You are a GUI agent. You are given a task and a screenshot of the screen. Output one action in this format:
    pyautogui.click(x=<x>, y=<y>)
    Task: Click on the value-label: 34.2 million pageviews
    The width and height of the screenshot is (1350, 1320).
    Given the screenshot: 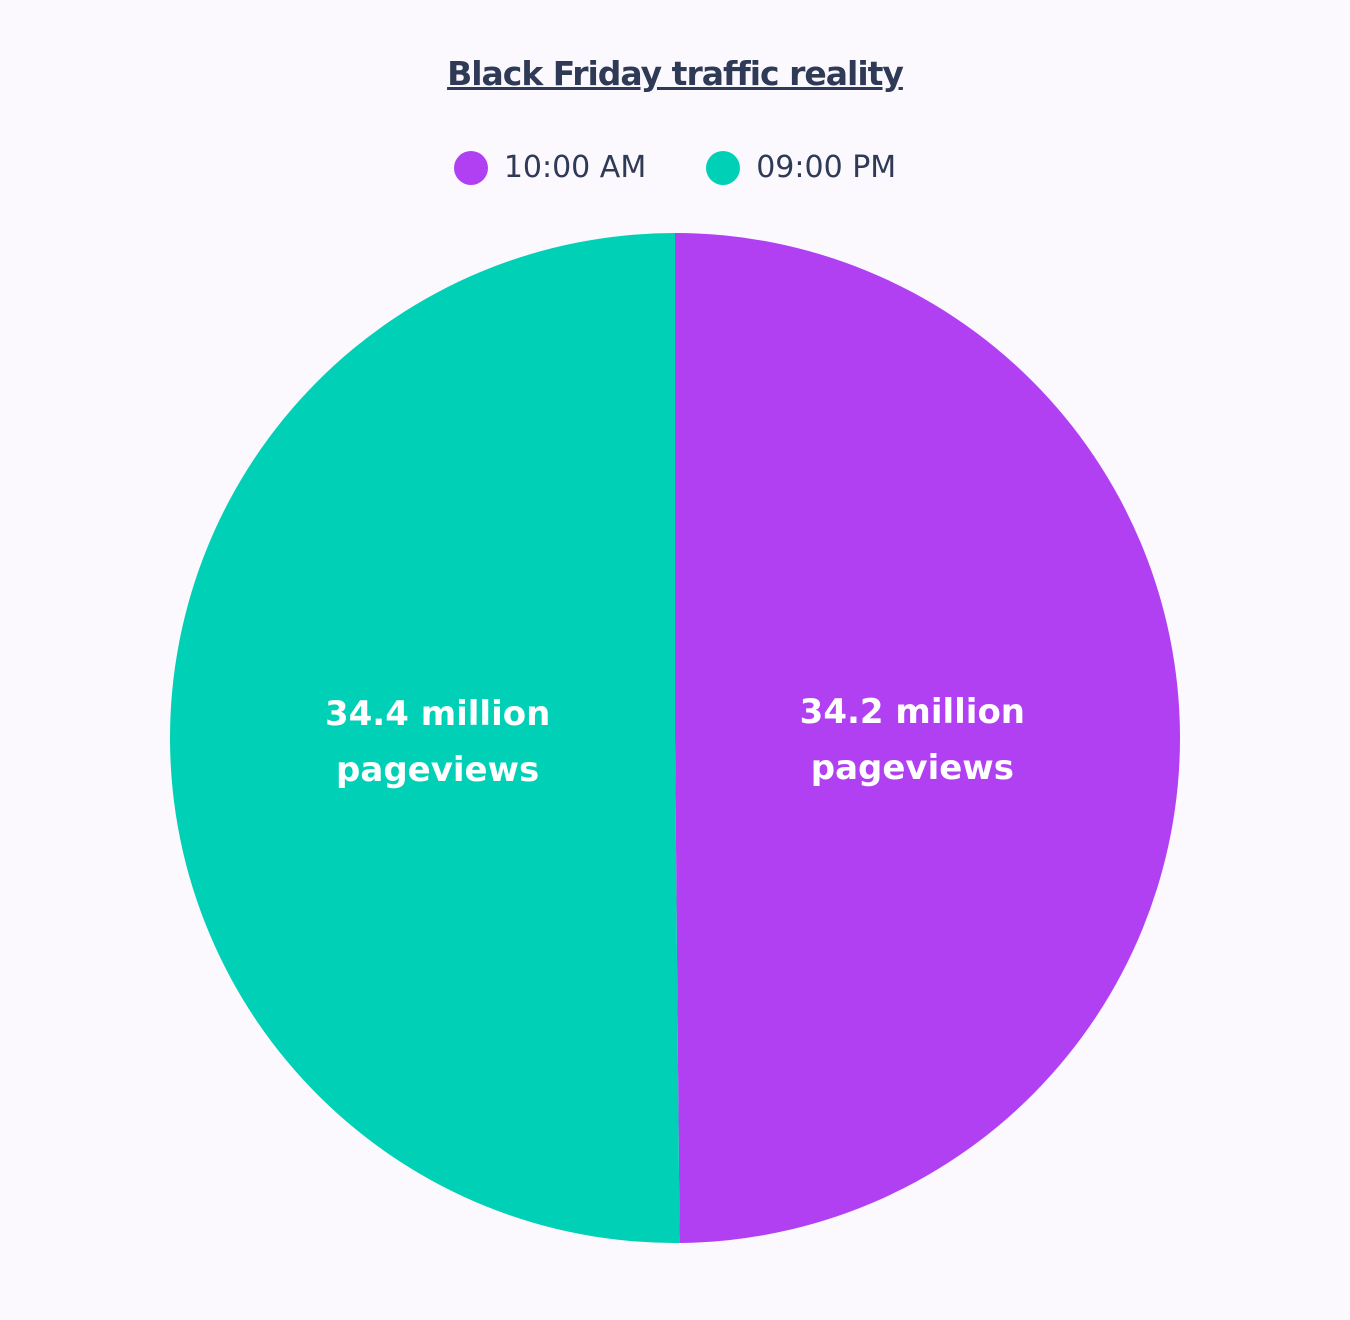 What is the action you would take?
    pyautogui.click(x=912, y=739)
    